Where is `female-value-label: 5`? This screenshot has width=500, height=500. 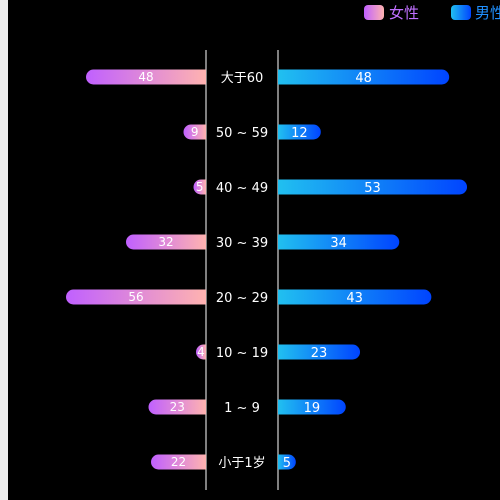
female-value-label: 5 is located at coordinates (200, 187).